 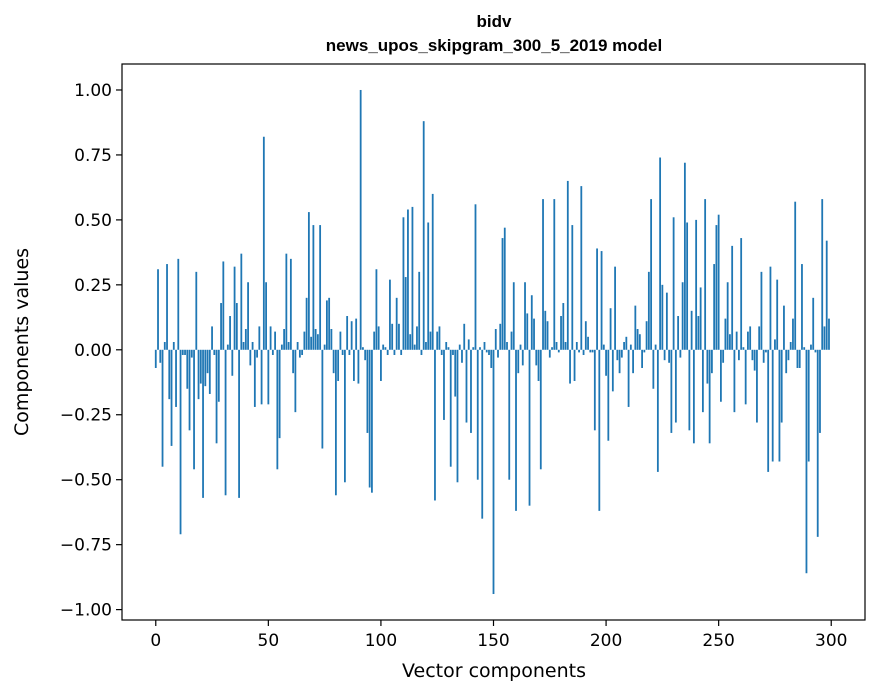 What do you see at coordinates (494, 45) in the screenshot?
I see `chart-subtitle: news_upos_skipgram_300_5_2019 model` at bounding box center [494, 45].